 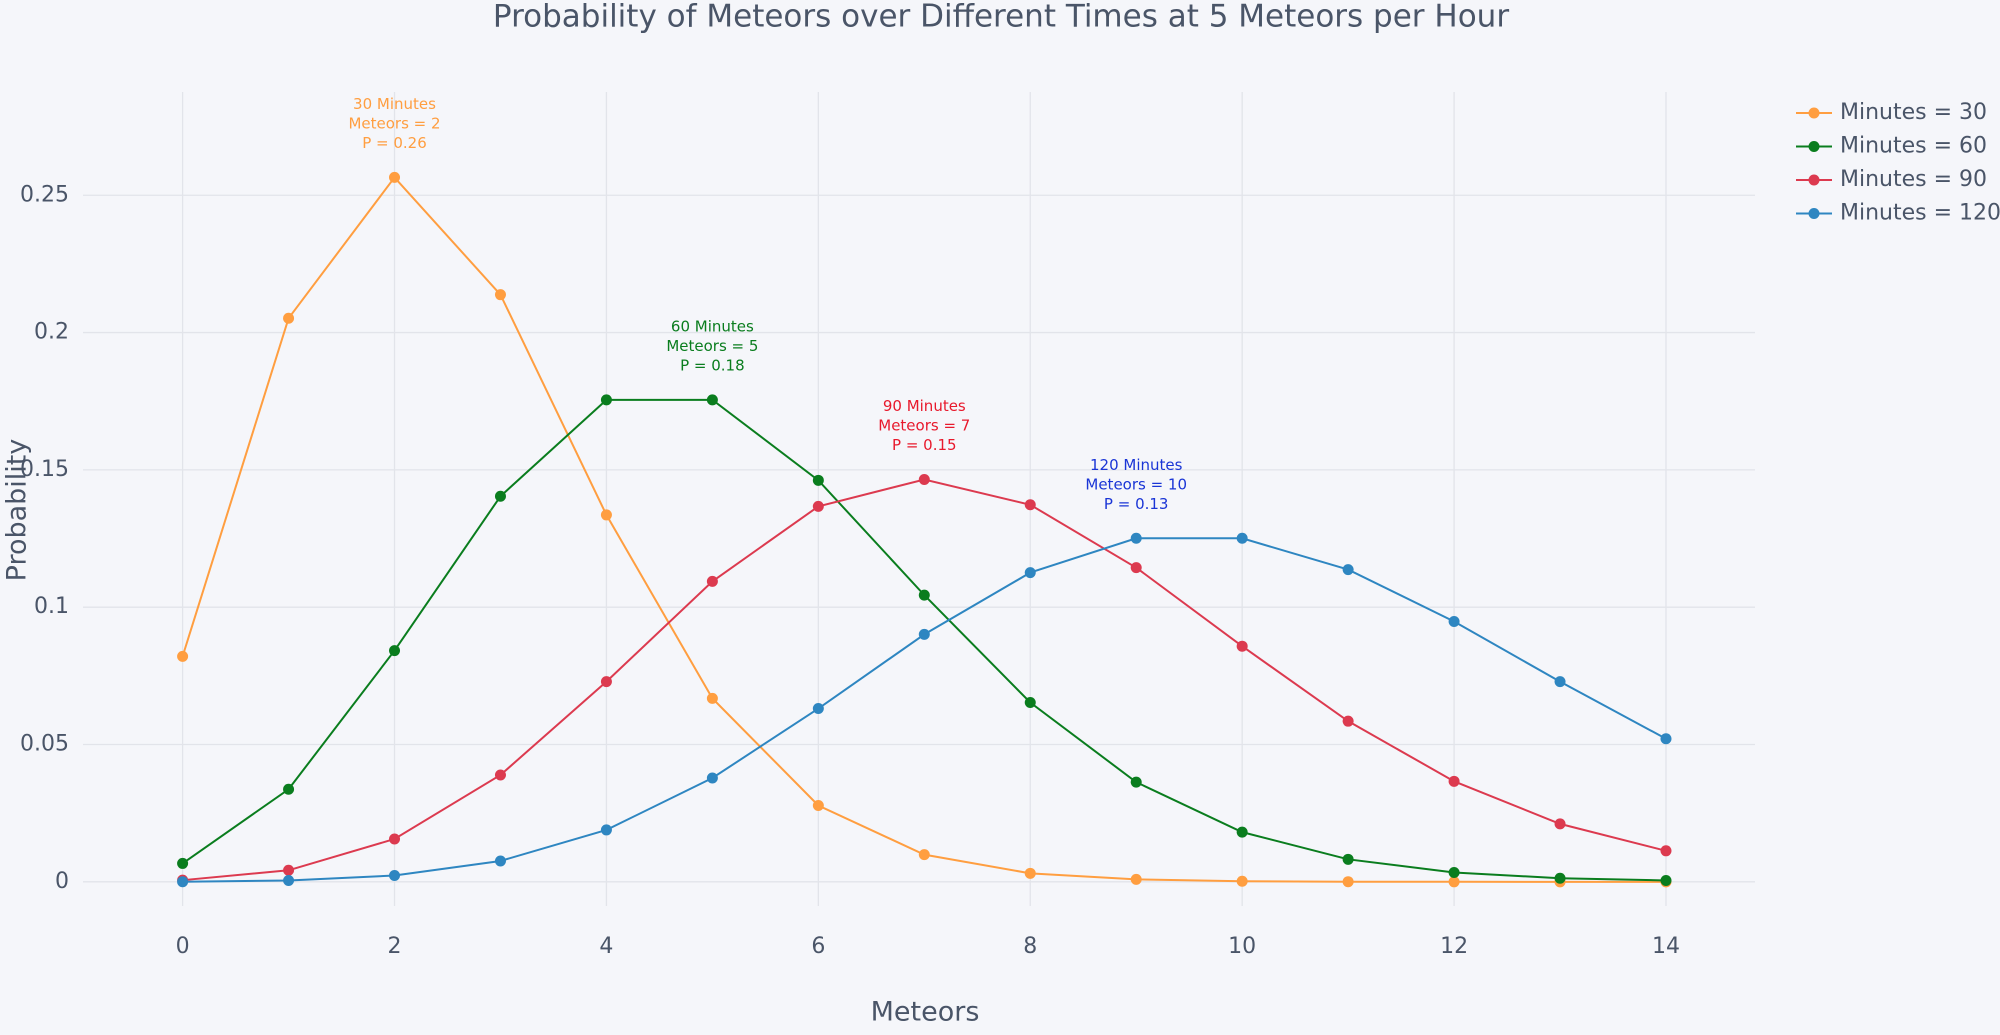 What do you see at coordinates (924, 426) in the screenshot?
I see `annotation: Meteors = 7` at bounding box center [924, 426].